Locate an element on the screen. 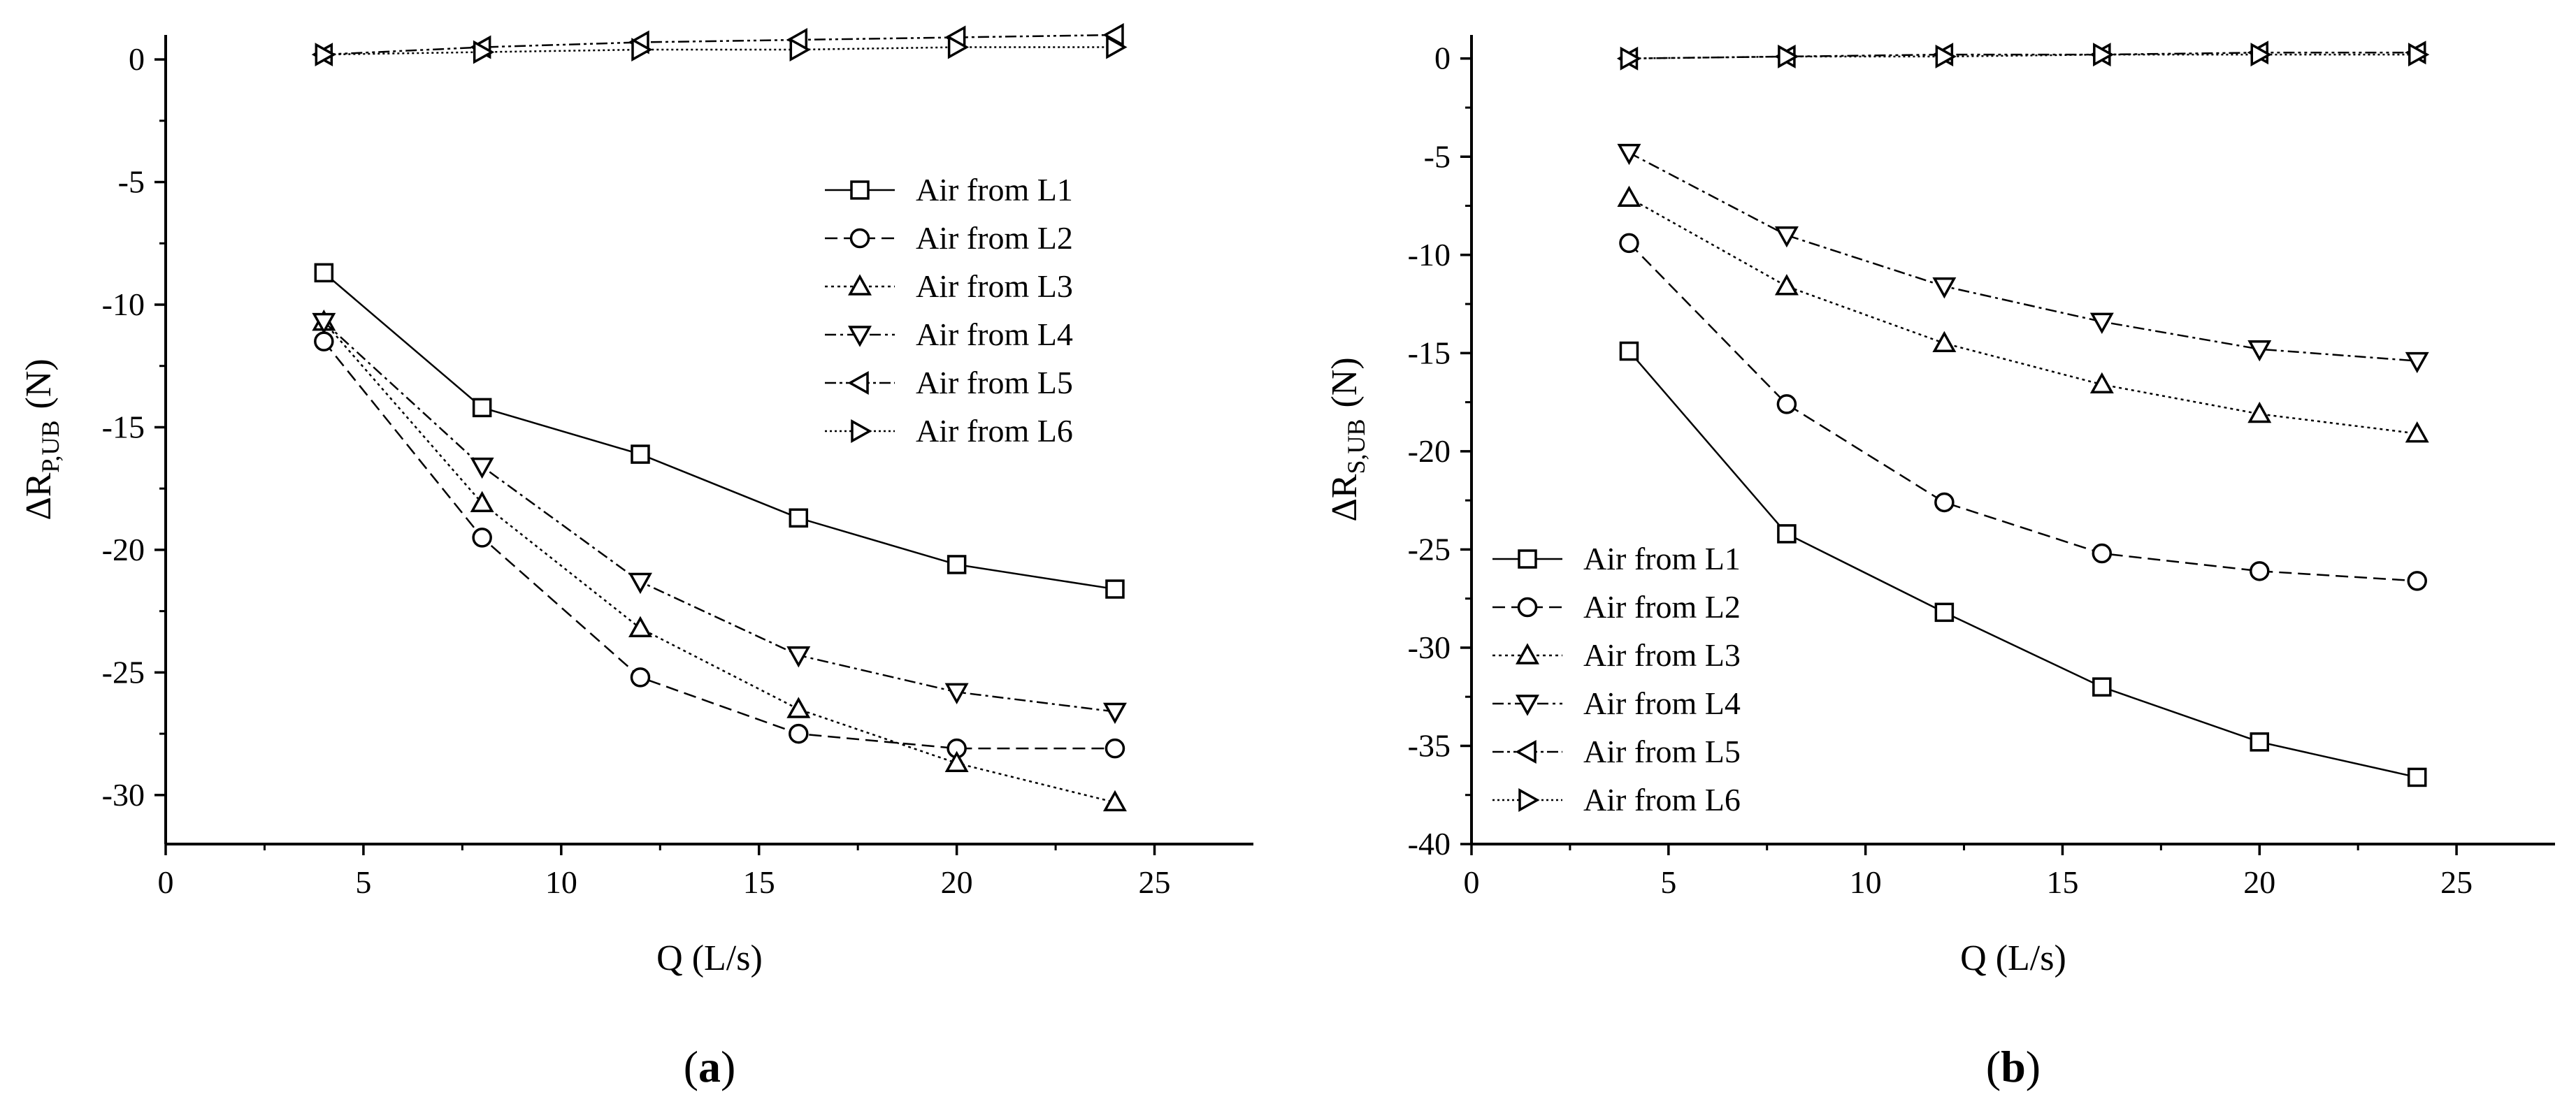 The image size is (2576, 1104). panel-label-letter: b is located at coordinates (2013, 1066).